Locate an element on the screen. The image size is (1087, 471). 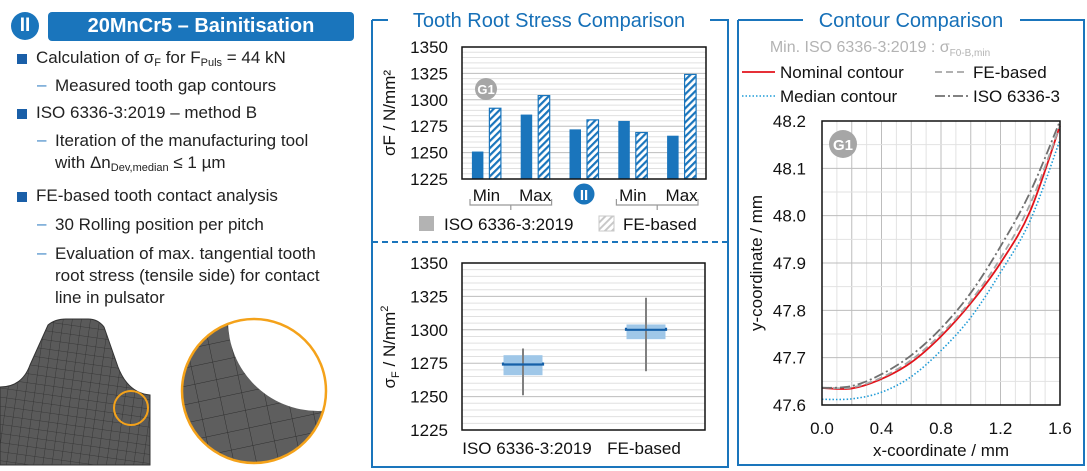
group-badge-text: II is located at coordinates (584, 195).